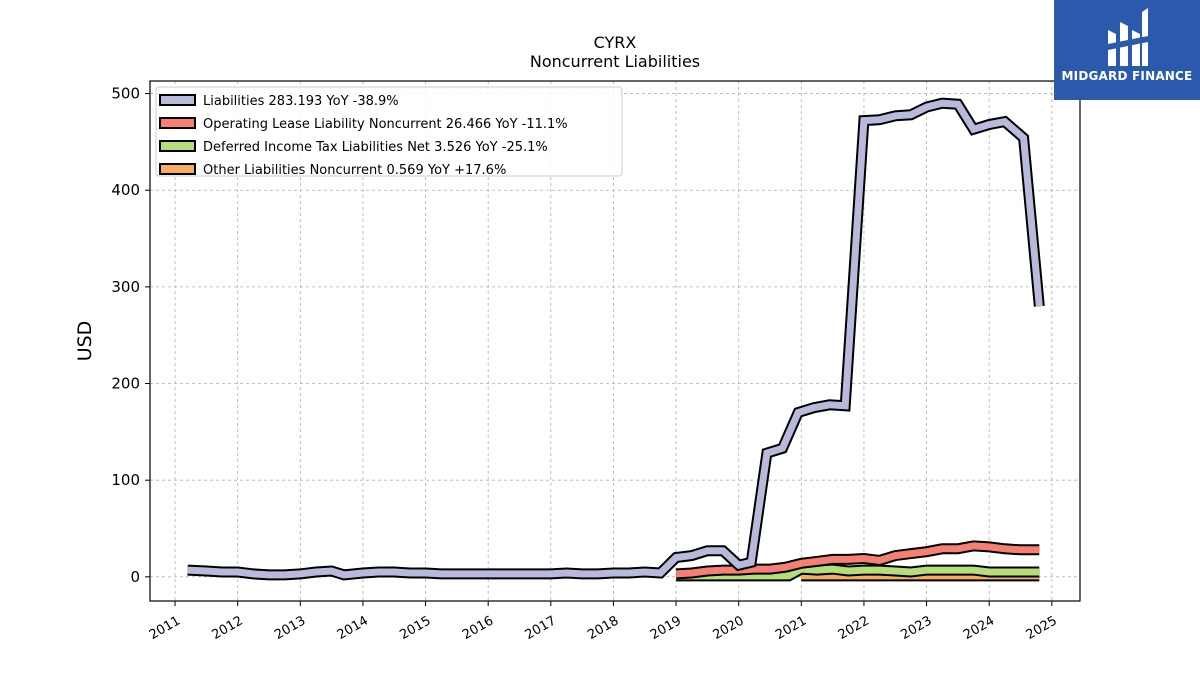 The image size is (1200, 675). Describe the element at coordinates (228, 628) in the screenshot. I see `x-tick-label: 2012` at that location.